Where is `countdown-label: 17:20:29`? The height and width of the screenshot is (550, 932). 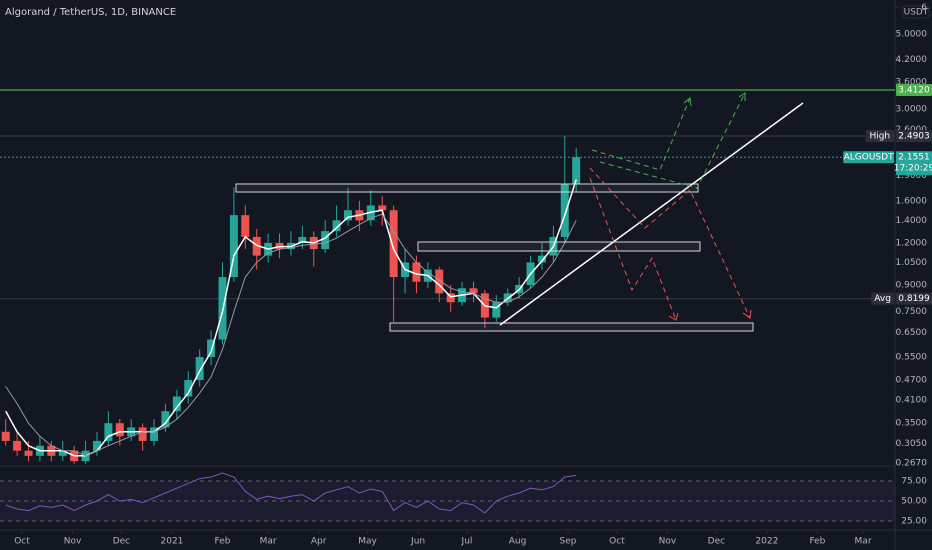
countdown-label: 17:20:29 is located at coordinates (913, 169).